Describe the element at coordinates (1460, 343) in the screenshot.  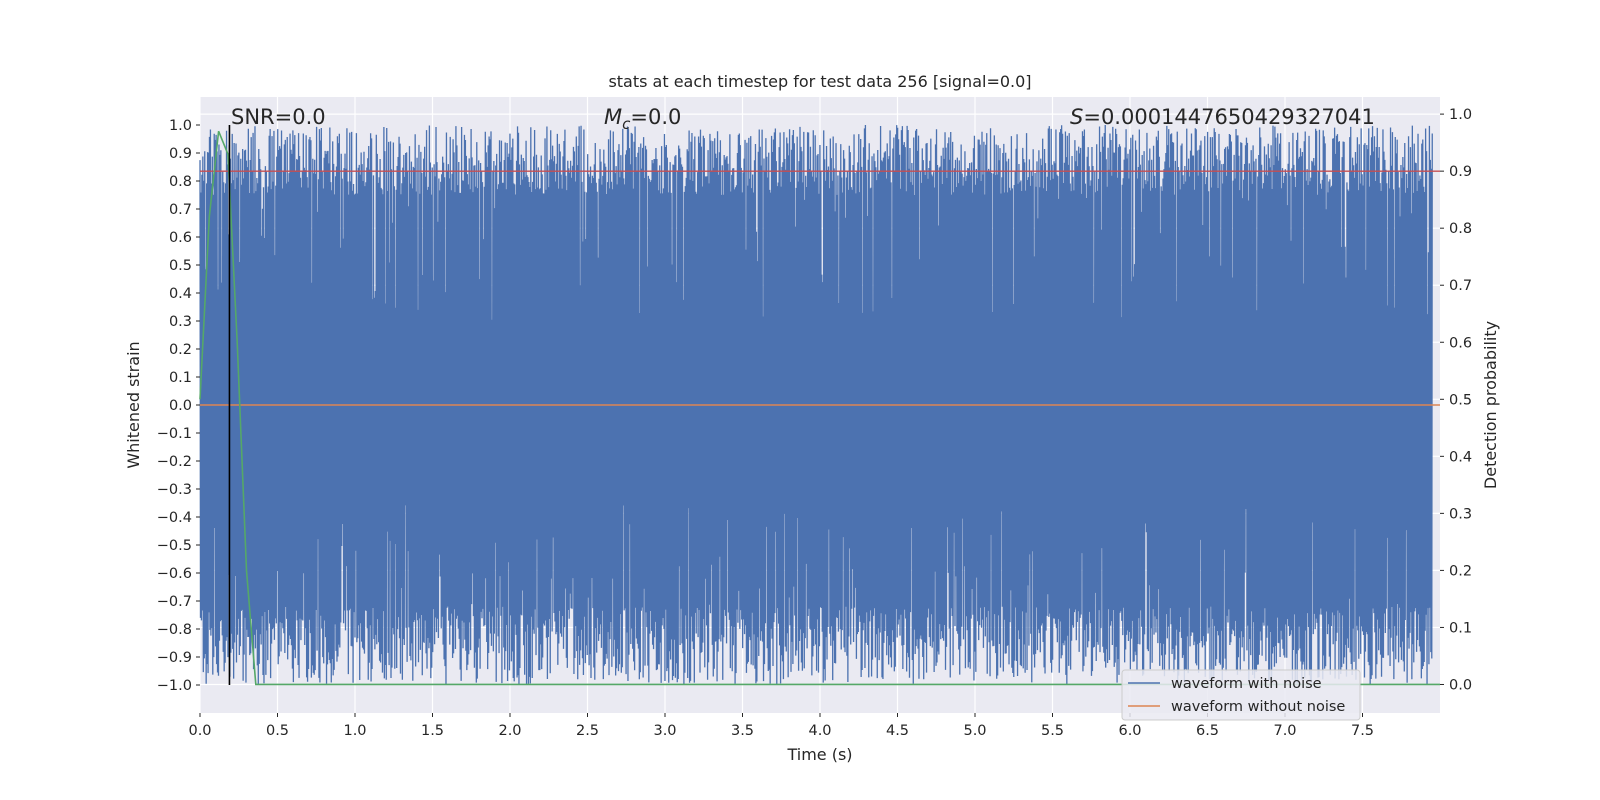
I see `y2-tick-label: 0.6` at that location.